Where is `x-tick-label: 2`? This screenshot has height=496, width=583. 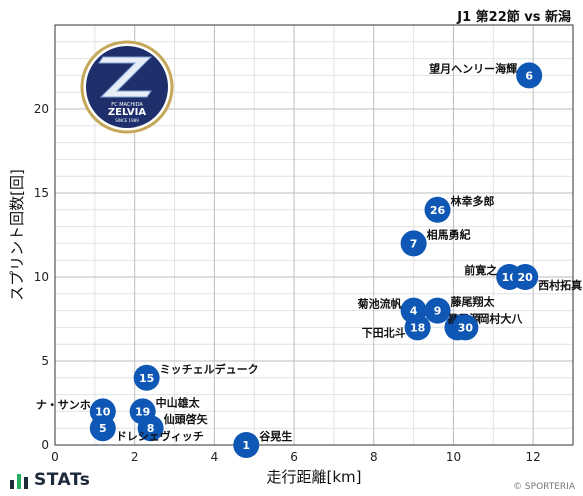
x-tick-label: 2 is located at coordinates (135, 457).